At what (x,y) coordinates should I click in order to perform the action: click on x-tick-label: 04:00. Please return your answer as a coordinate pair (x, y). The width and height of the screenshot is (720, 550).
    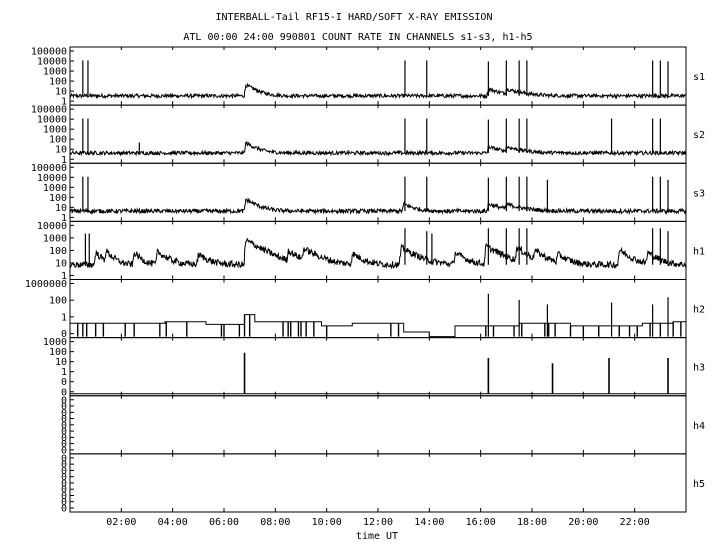
    Looking at the image, I should click on (173, 522).